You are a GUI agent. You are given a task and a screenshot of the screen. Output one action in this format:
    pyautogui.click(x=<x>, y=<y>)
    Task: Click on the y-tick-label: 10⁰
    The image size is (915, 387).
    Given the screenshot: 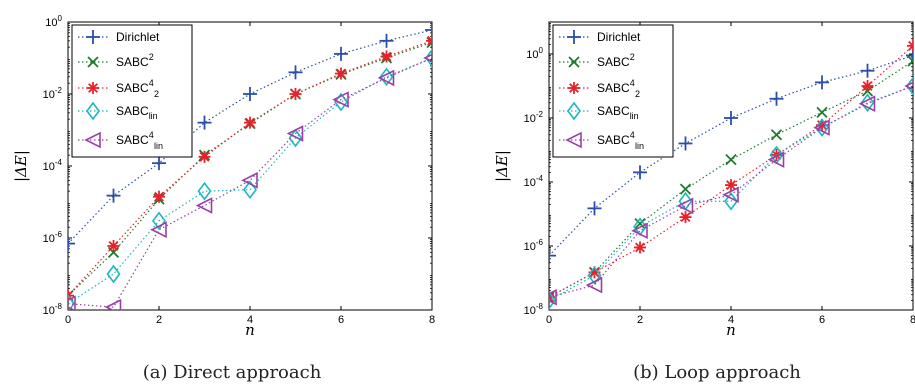 What is the action you would take?
    pyautogui.click(x=534, y=53)
    